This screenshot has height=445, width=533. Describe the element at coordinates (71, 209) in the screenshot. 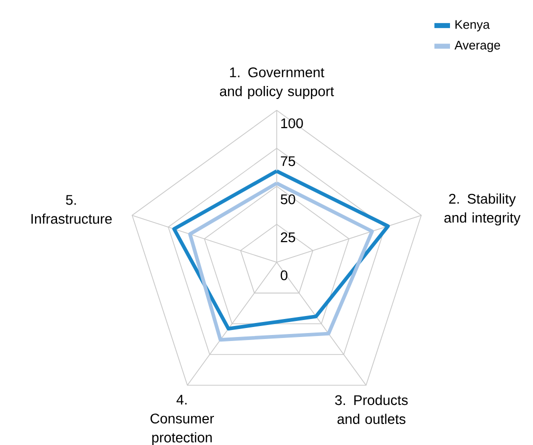

I see `spoke-label: 5. Infrastructure` at that location.